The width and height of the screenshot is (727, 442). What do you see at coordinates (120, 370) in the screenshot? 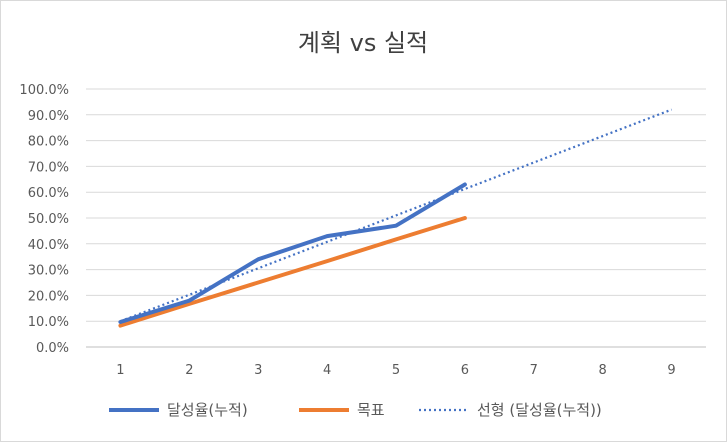
I see `x-tick-label: 1` at bounding box center [120, 370].